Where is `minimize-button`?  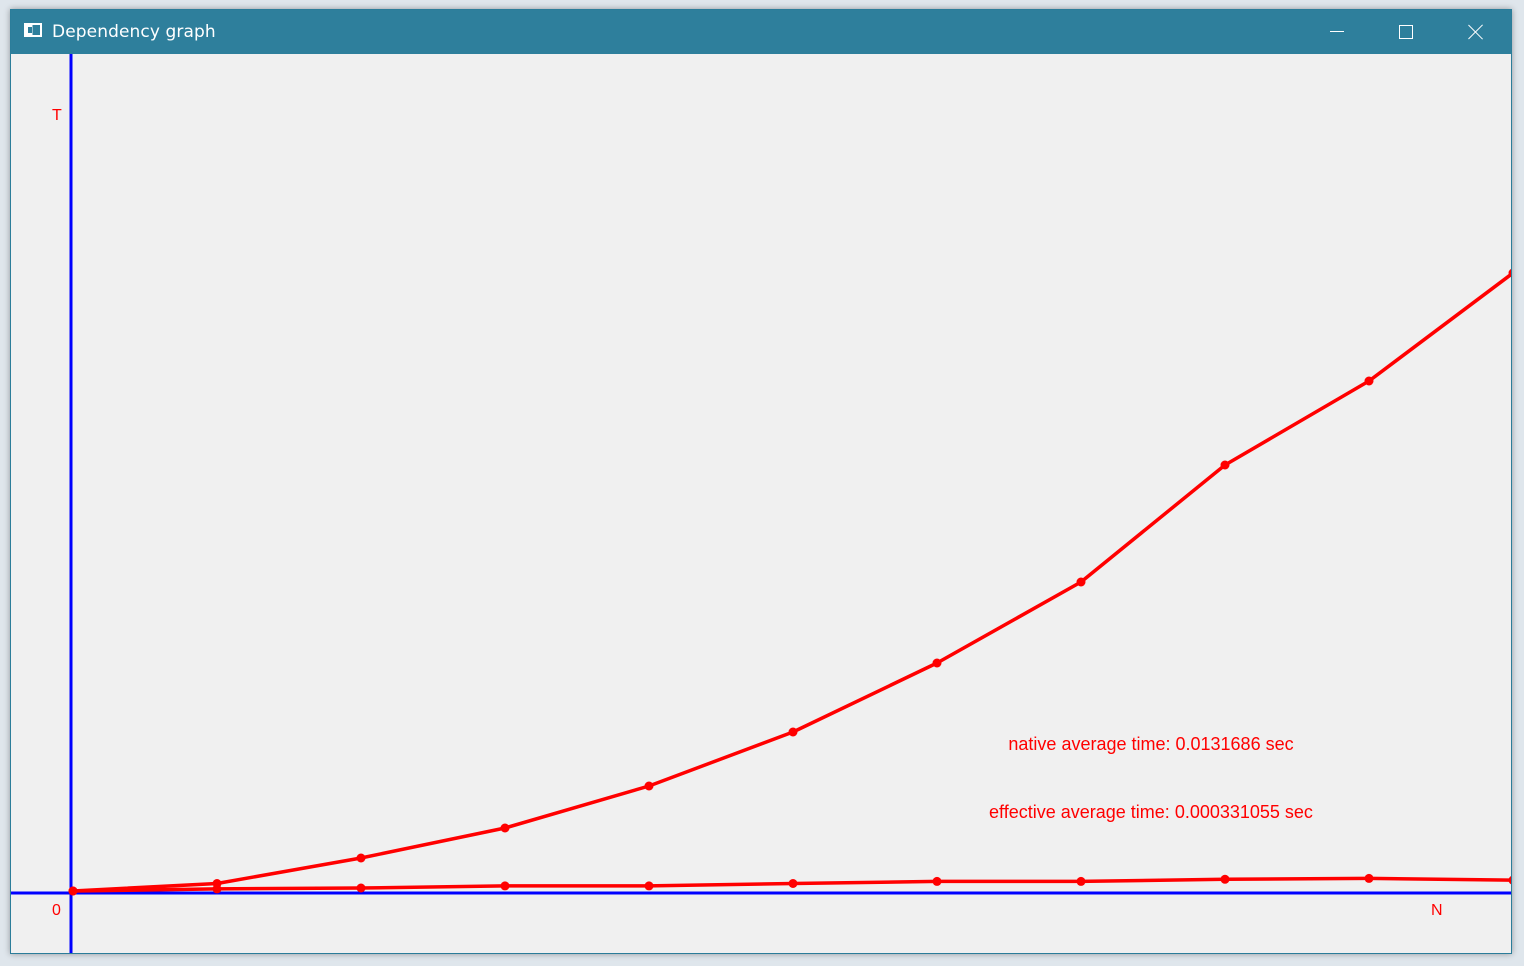
minimize-button is located at coordinates (1336, 32).